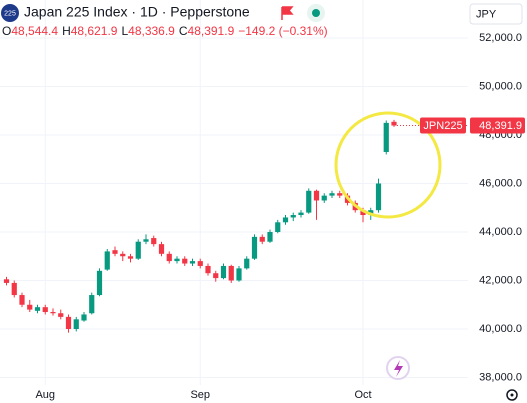 The width and height of the screenshot is (527, 403). What do you see at coordinates (66, 31) in the screenshot?
I see `ohlc-key: H` at bounding box center [66, 31].